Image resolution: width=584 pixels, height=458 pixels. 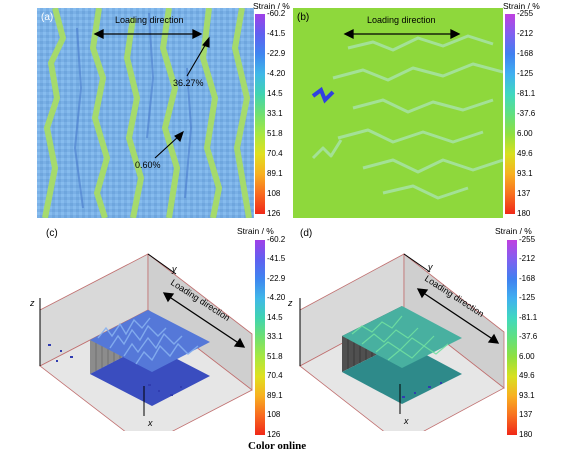 I want to click on colorbar-d-tick-3: -125, so click(x=527, y=297).